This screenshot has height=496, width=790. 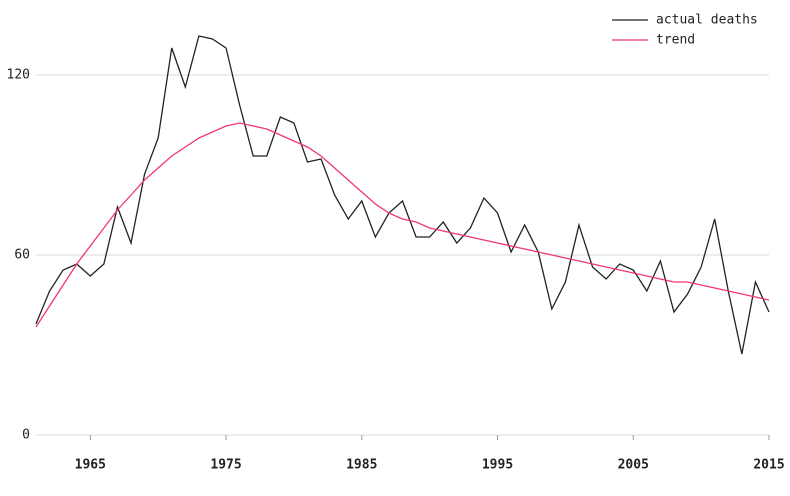 I want to click on x-tick-label: 1985, so click(x=361, y=465).